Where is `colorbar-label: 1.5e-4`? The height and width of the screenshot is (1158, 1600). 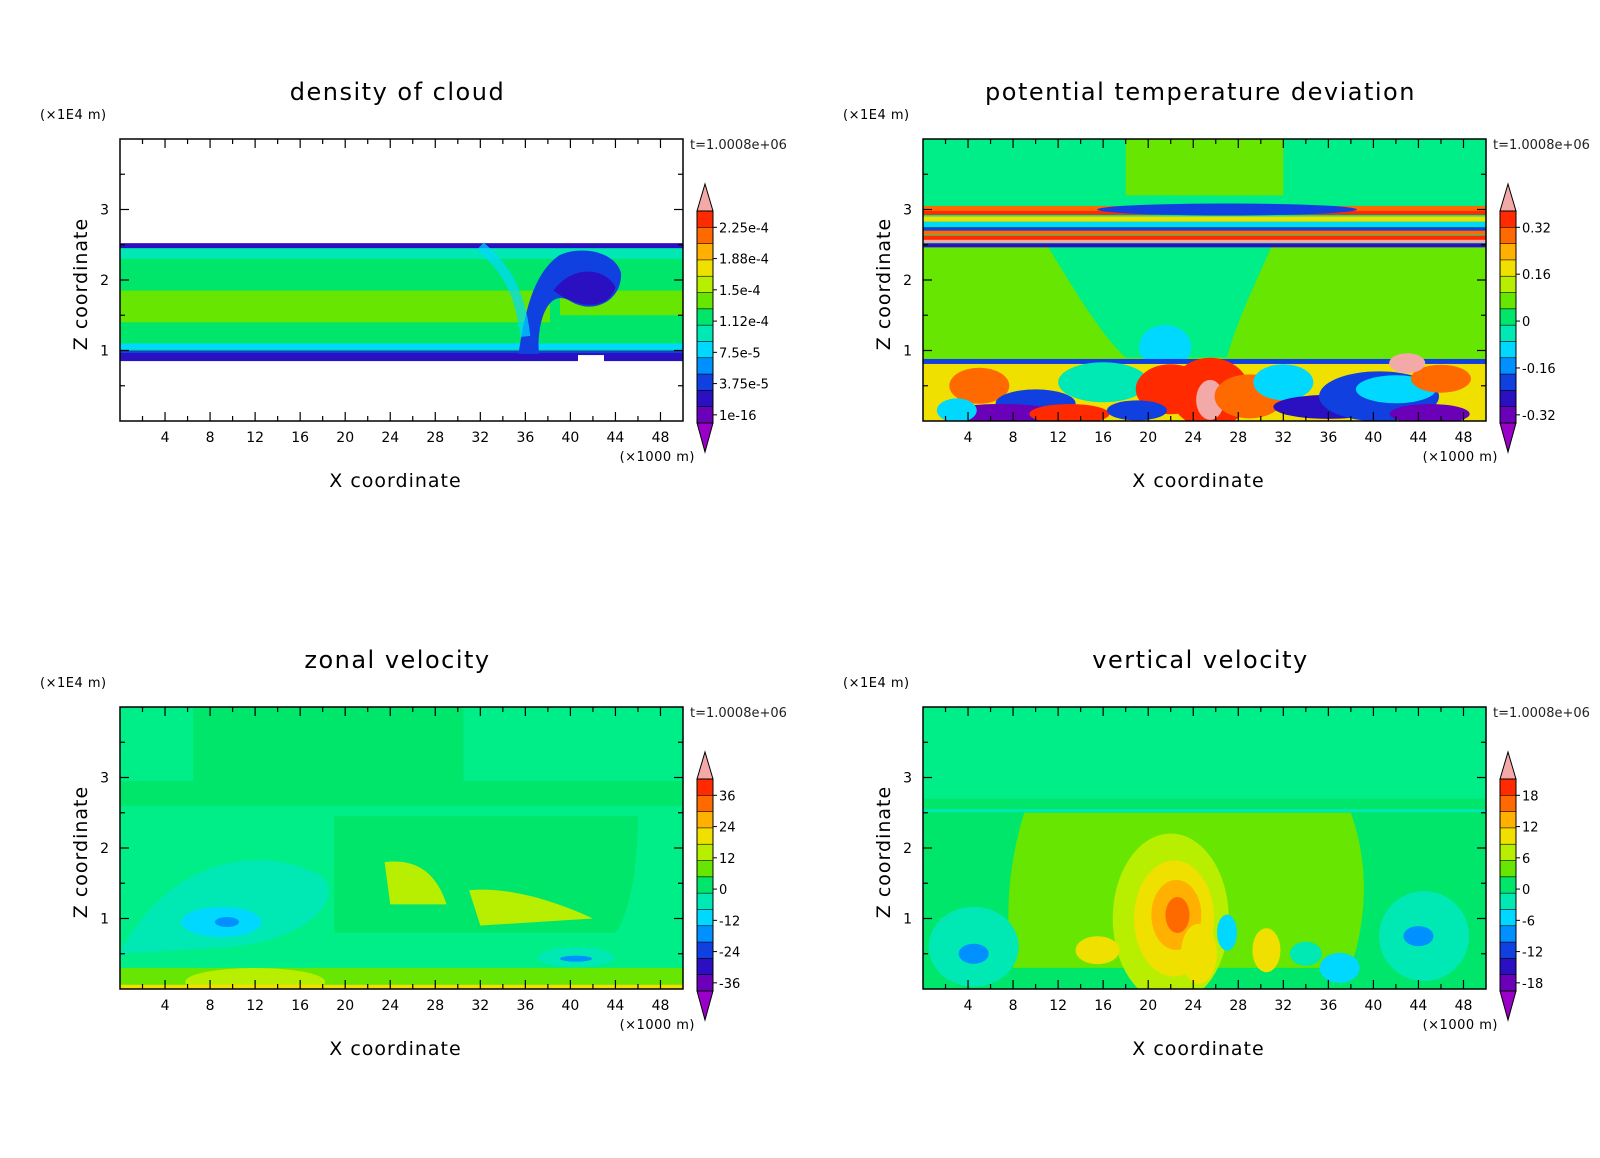
colorbar-label: 1.5e-4 is located at coordinates (740, 291).